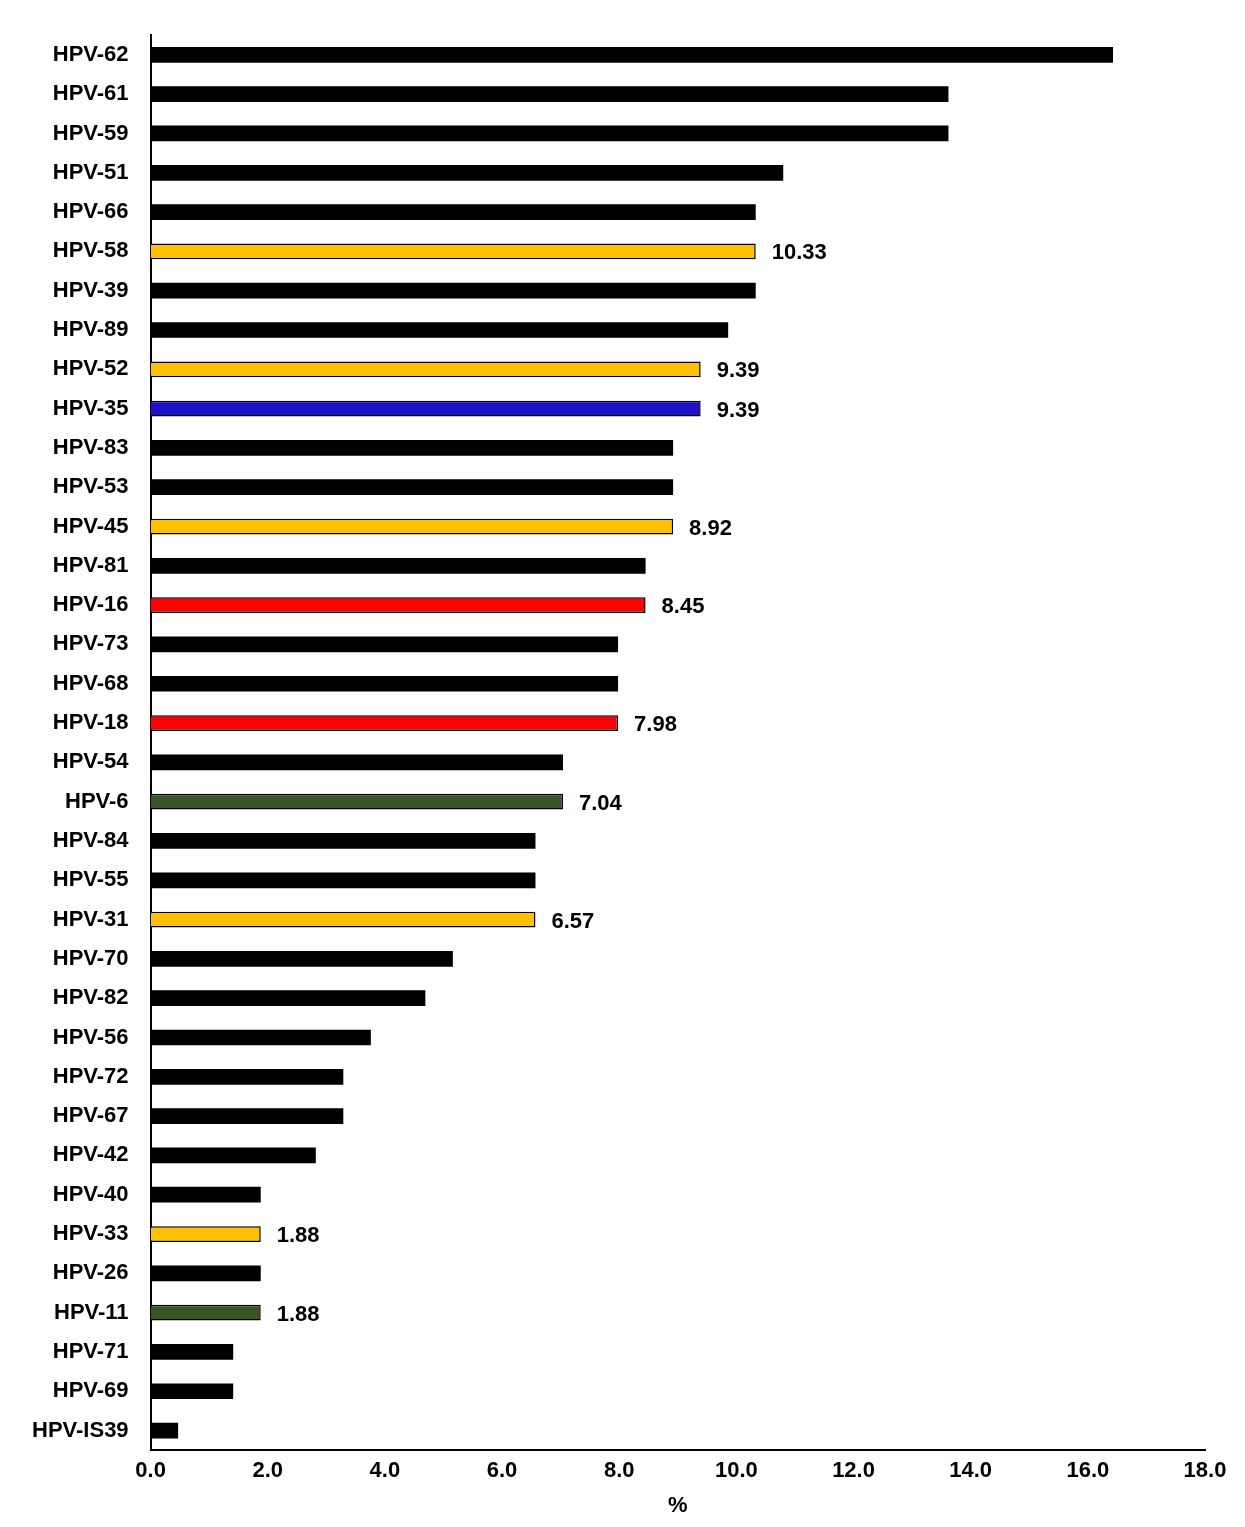 Image resolution: width=1245 pixels, height=1527 pixels. I want to click on y-tick-label: HPV-39, so click(90, 289).